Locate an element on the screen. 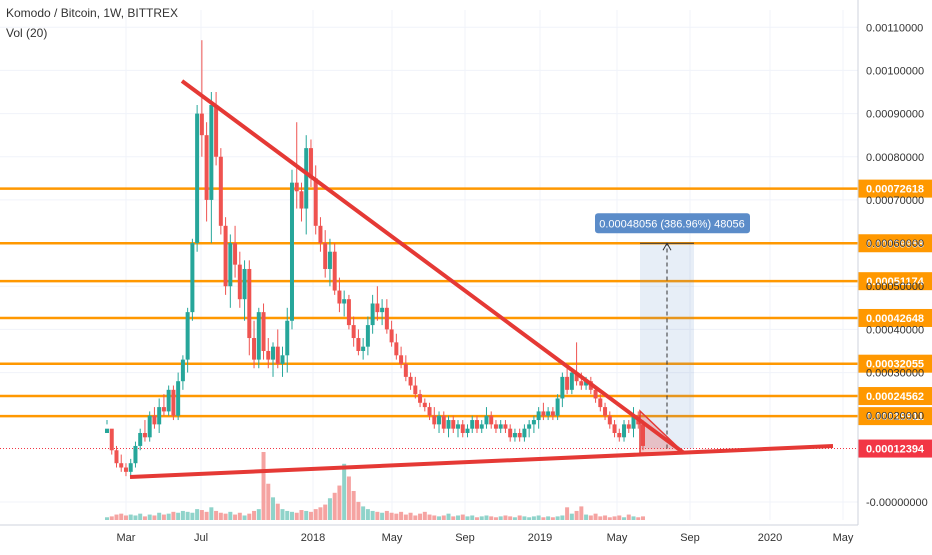 This screenshot has height=555, width=932. last-price-tag is located at coordinates (895, 448).